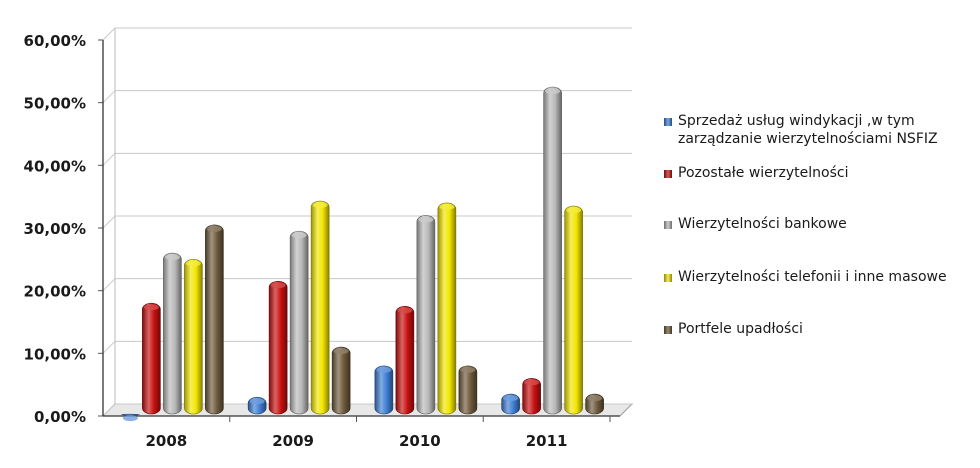 Image resolution: width=980 pixels, height=468 pixels. I want to click on y-tick-label: 50,00%, so click(55, 104).